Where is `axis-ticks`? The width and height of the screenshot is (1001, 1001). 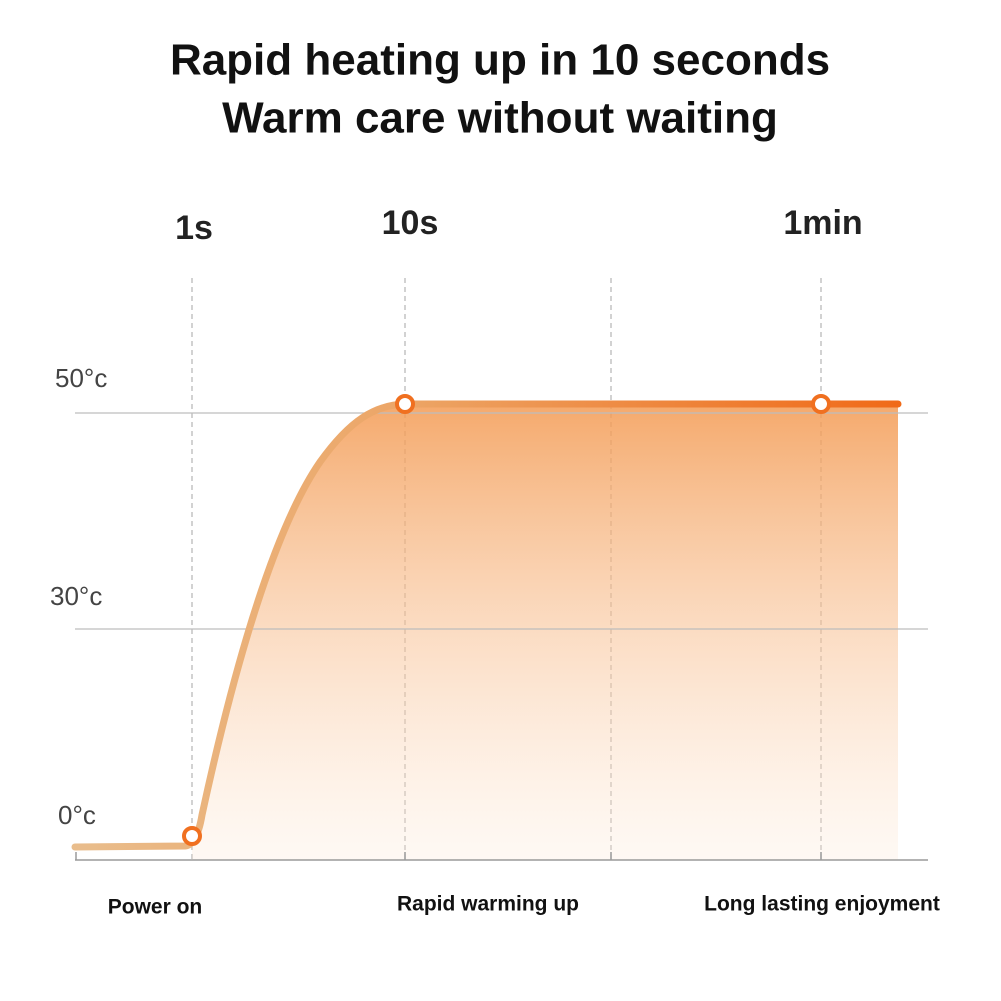 axis-ticks is located at coordinates (448, 856).